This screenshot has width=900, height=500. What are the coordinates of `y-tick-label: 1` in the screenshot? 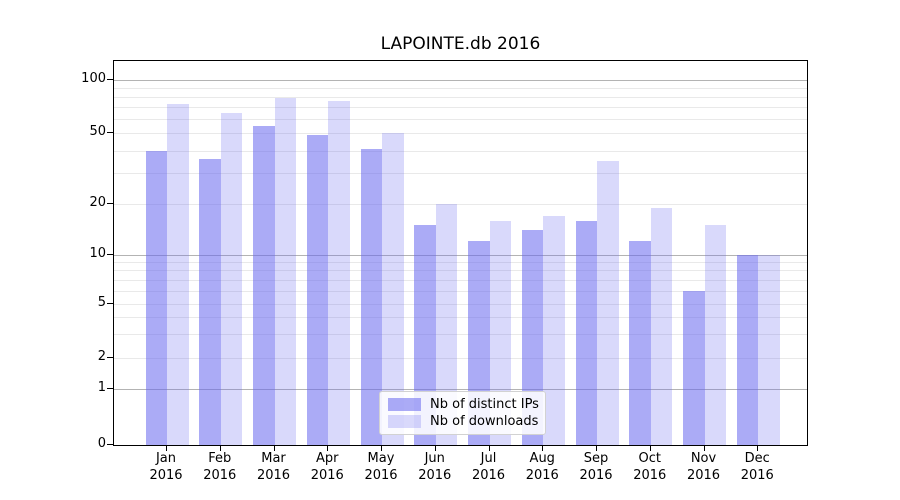 It's located at (101, 387).